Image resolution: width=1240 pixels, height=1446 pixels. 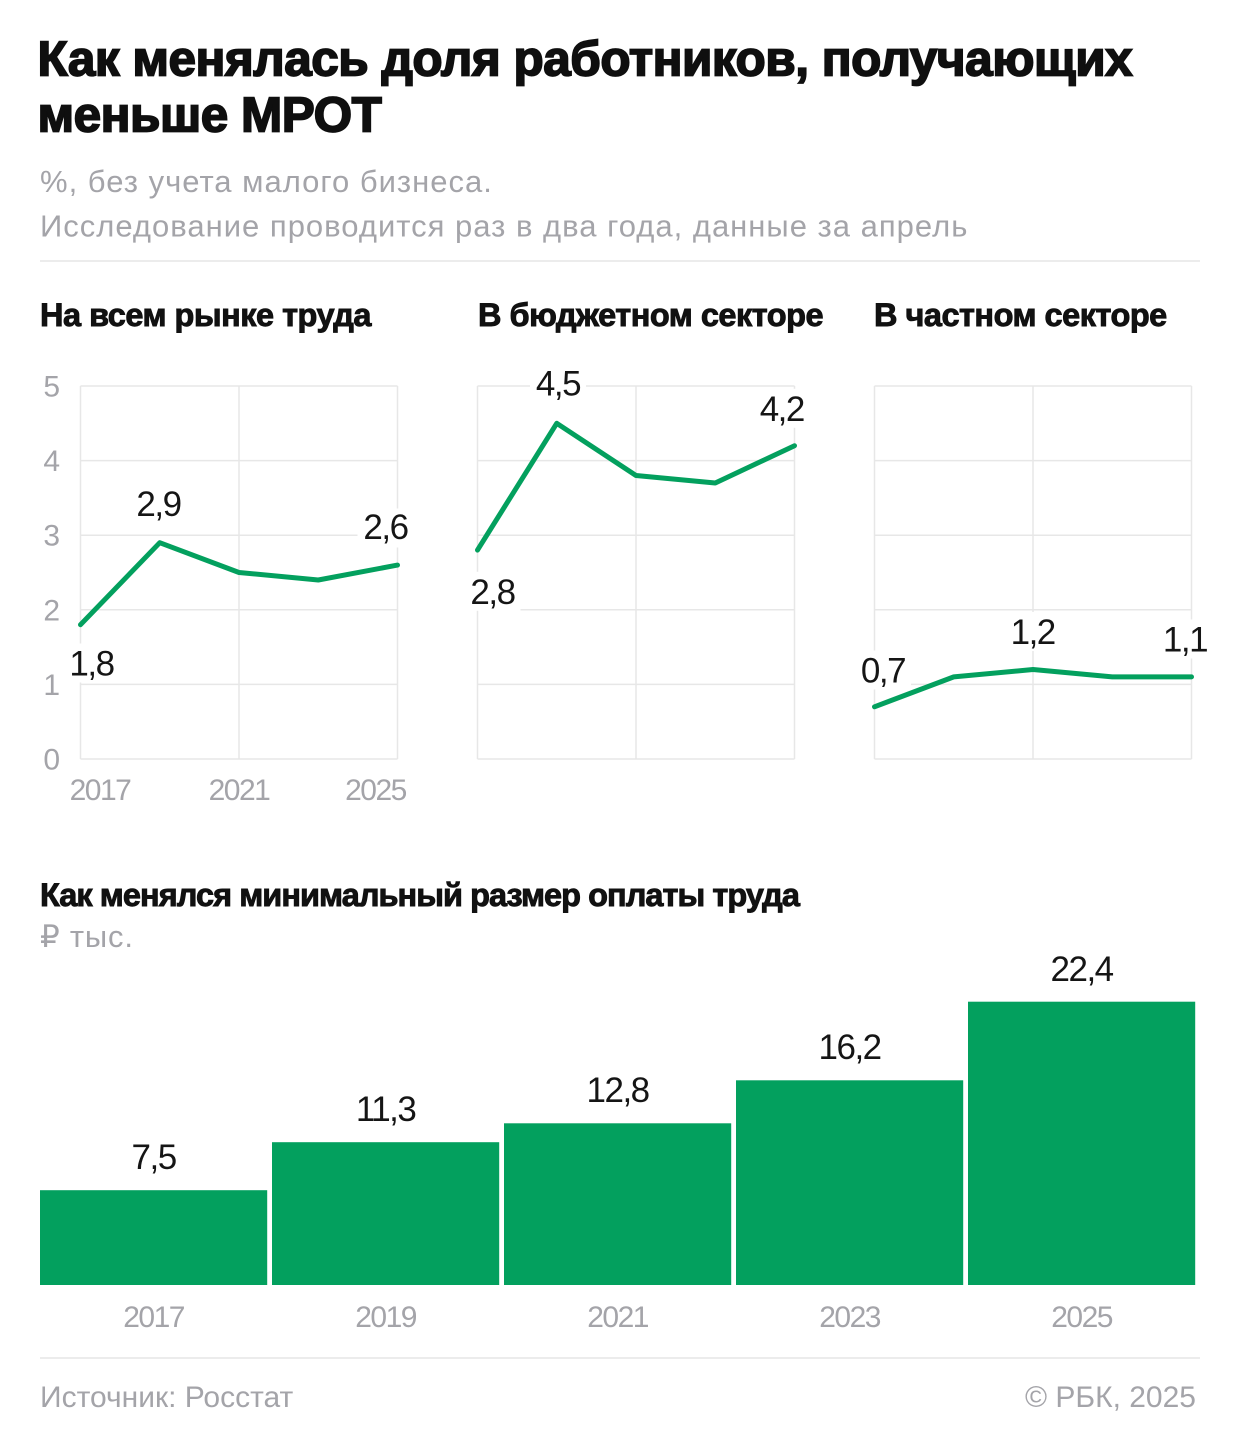 I want to click on svg-text:Как менялась доля работников,: Как менялась доля работников, получающих, so click(x=586, y=59).